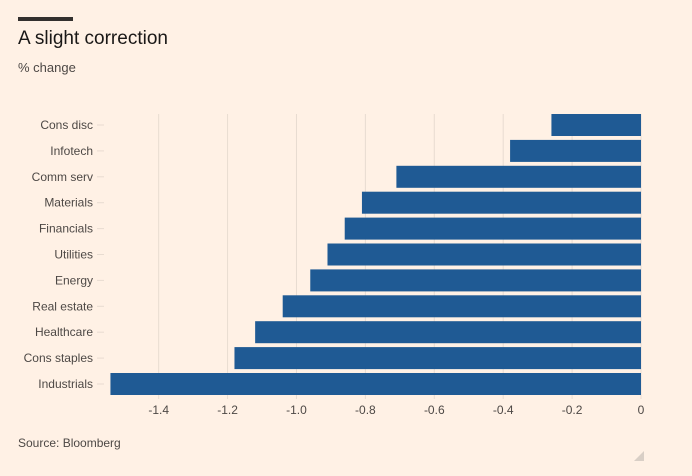 The image size is (692, 476). I want to click on x-tick-label: -0.6, so click(434, 410).